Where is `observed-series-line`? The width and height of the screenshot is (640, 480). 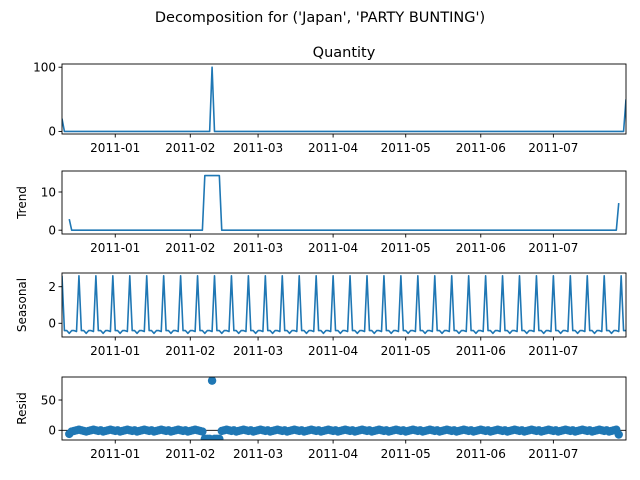 observed-series-line is located at coordinates (344, 99).